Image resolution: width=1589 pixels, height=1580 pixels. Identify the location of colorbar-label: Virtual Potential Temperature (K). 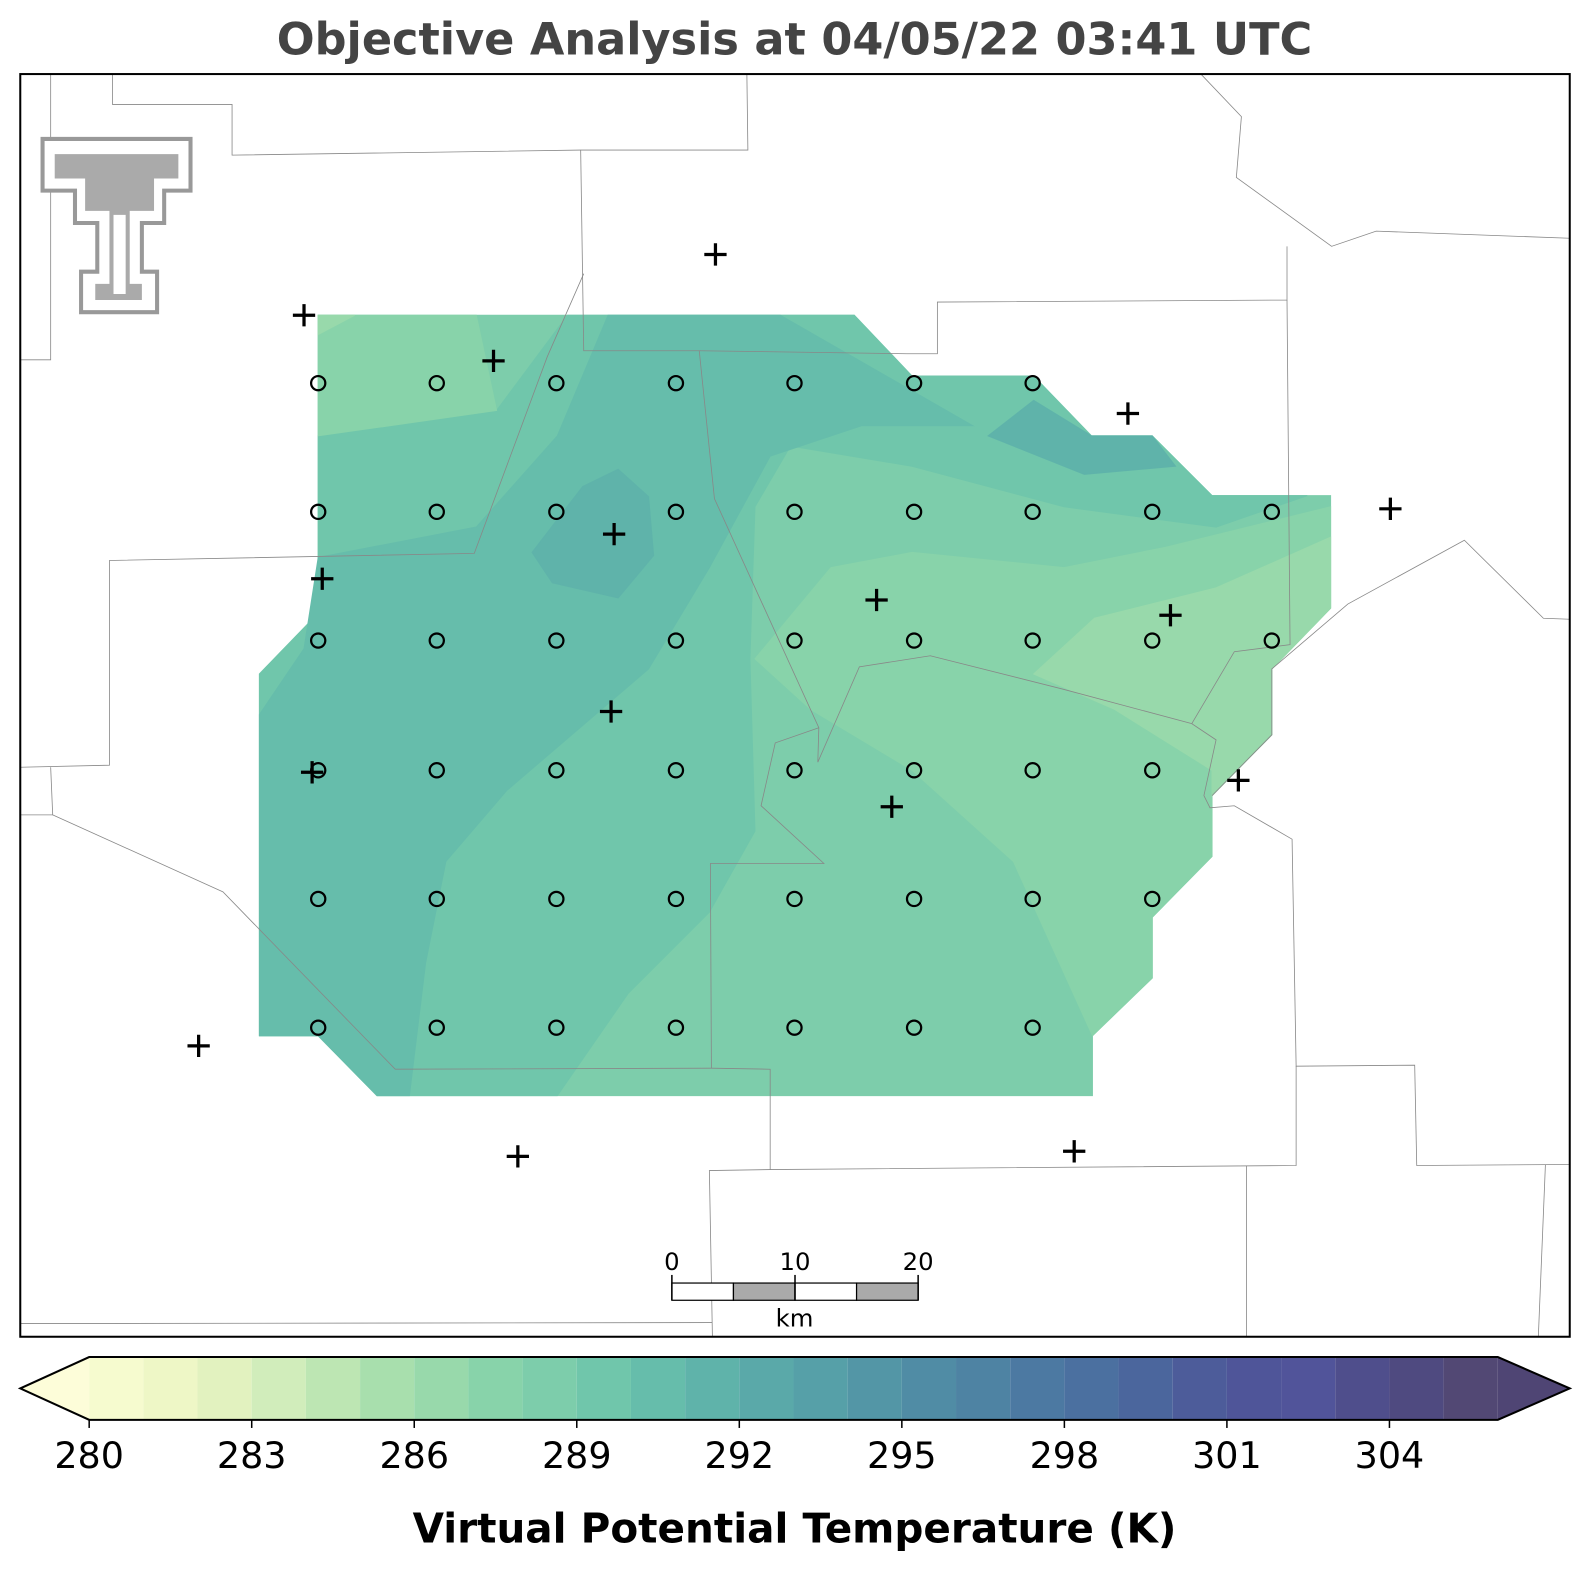
(795, 1528).